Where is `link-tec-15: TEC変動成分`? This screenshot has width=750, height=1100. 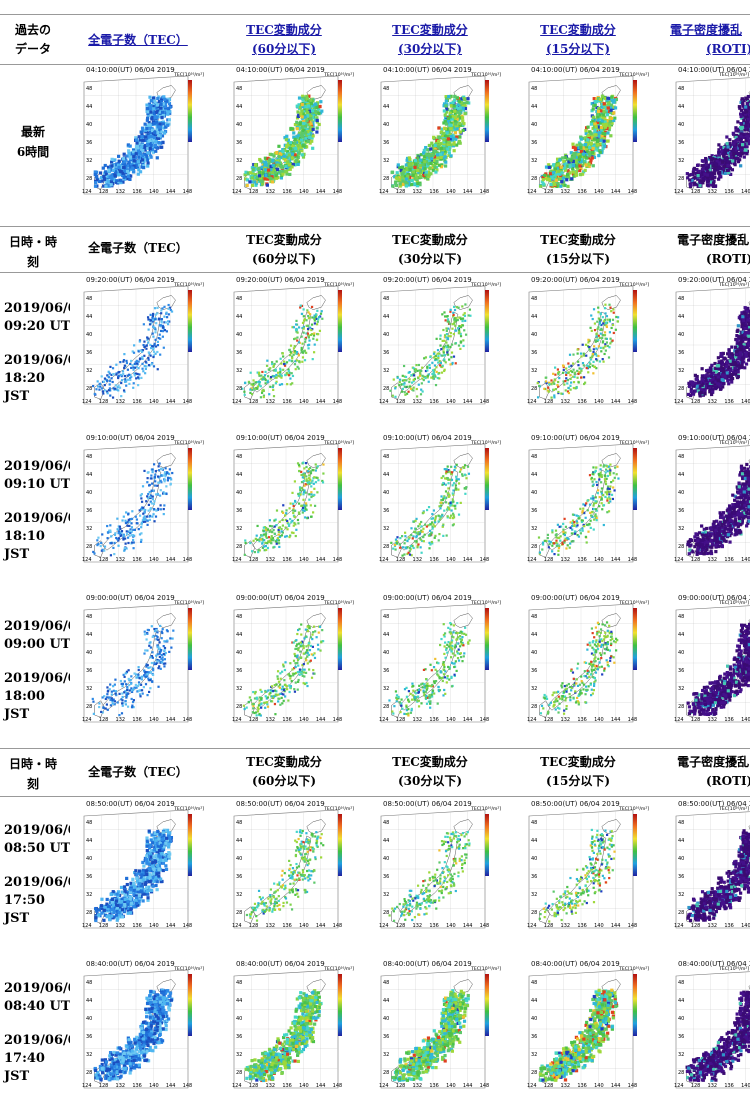 link-tec-15: TEC変動成分 is located at coordinates (578, 30).